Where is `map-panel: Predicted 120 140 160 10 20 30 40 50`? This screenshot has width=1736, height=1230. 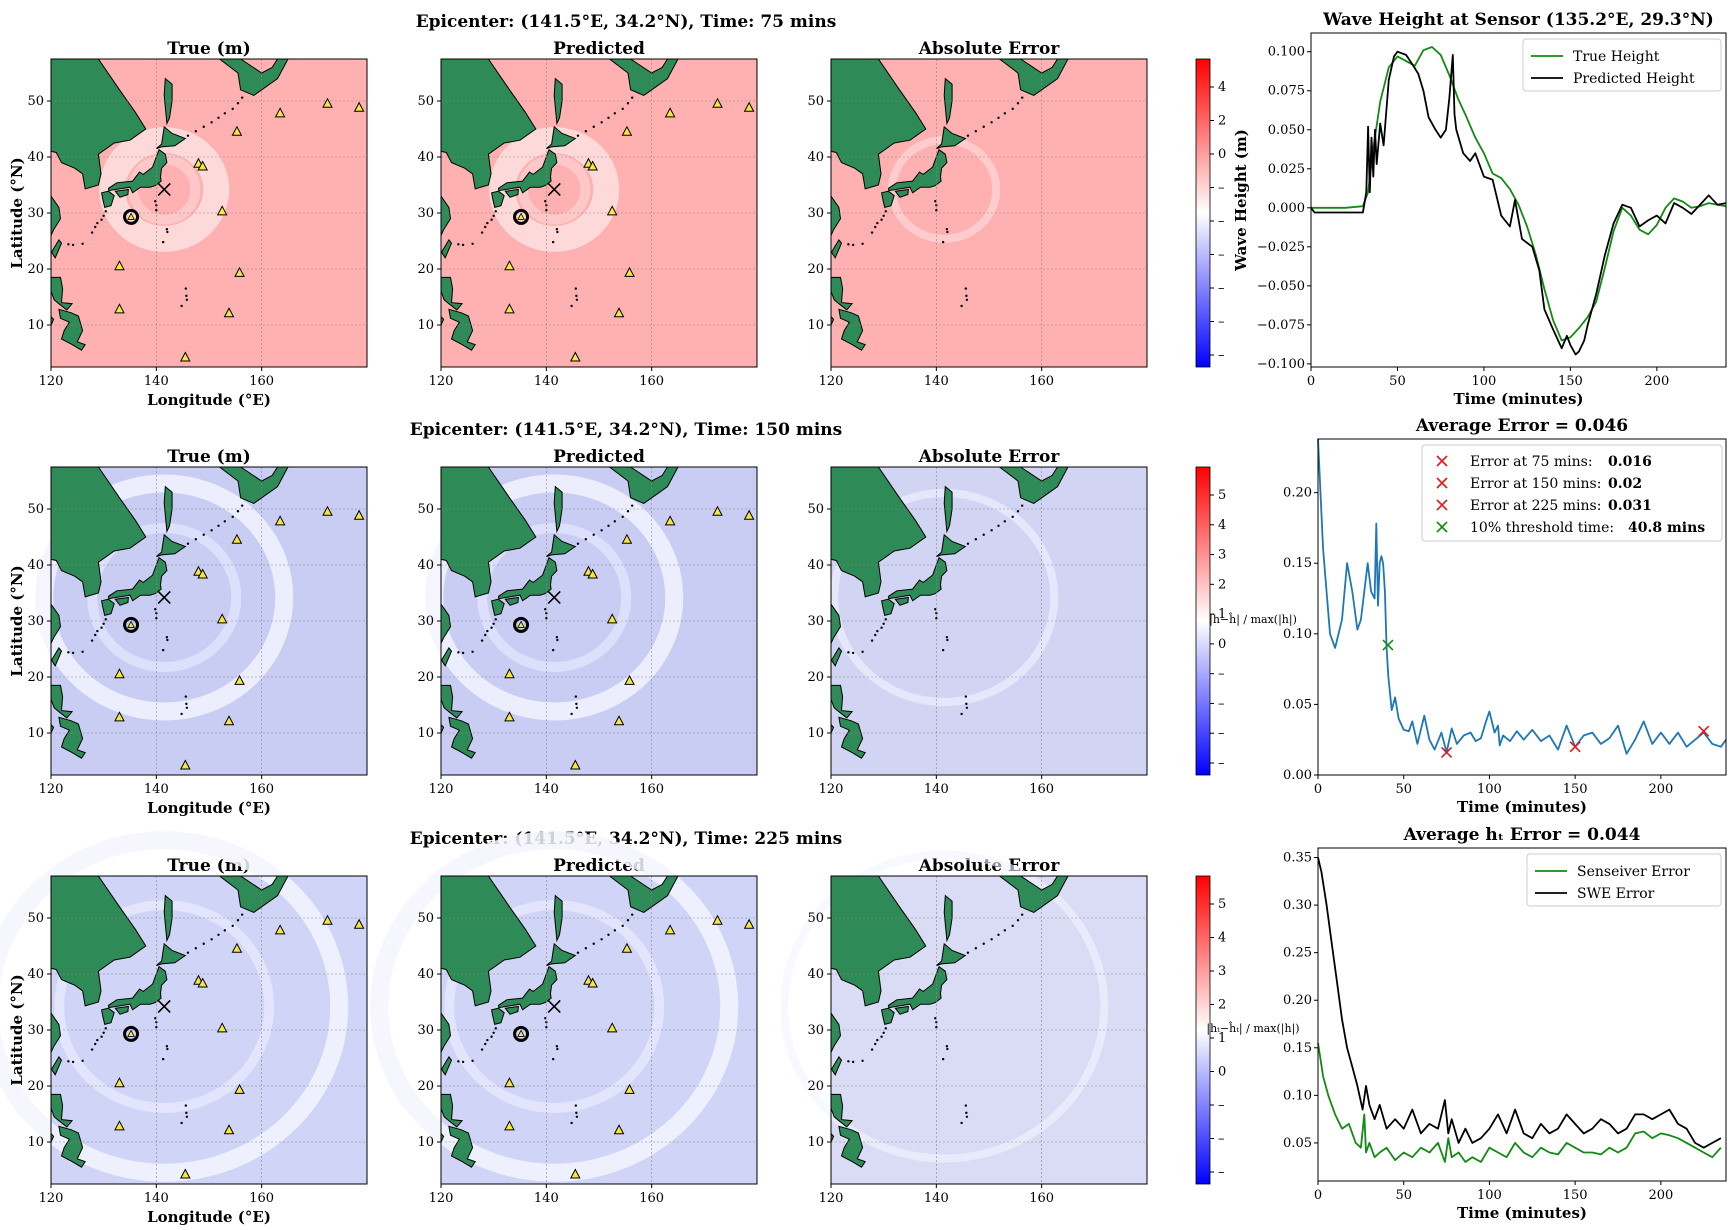
map-panel: Predicted 120 140 160 10 20 30 40 50 is located at coordinates (587, 622).